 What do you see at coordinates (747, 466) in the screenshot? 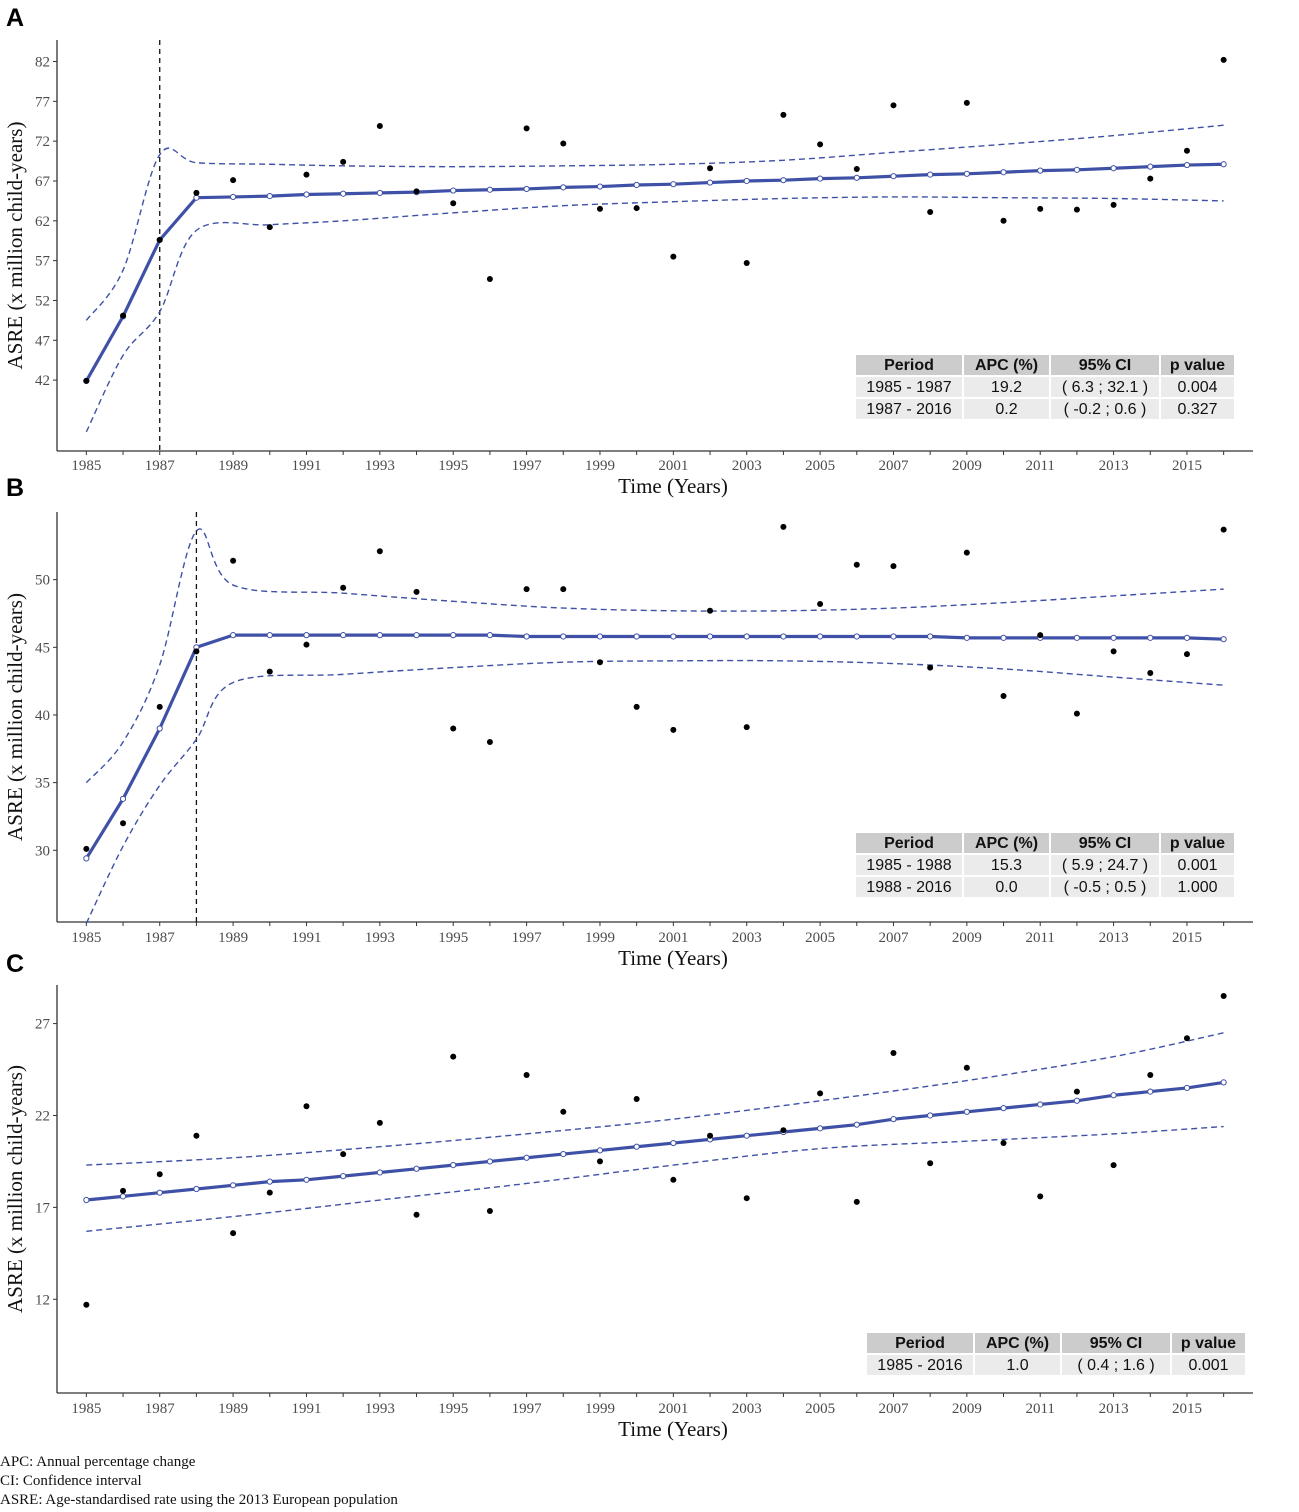
I see `x-tick-label: 2003` at bounding box center [747, 466].